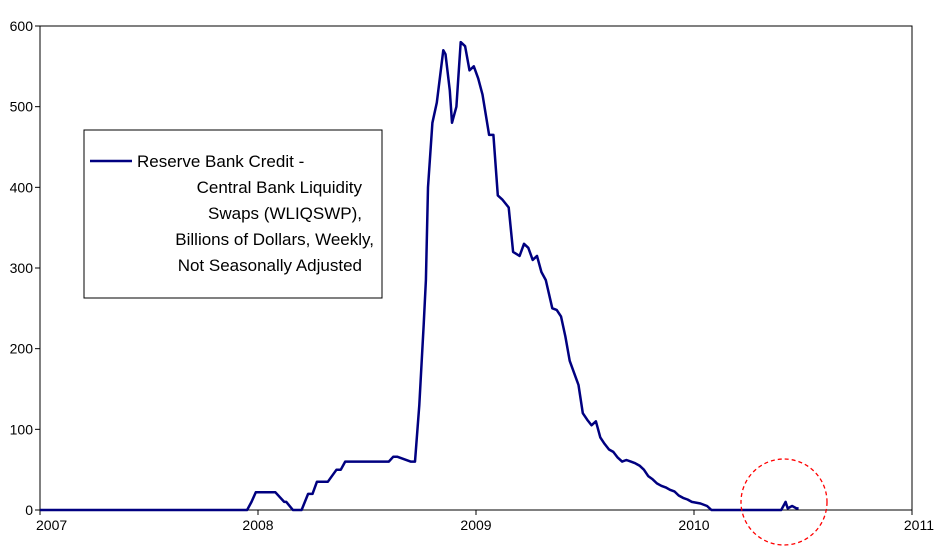 The image size is (938, 549). Describe the element at coordinates (270, 265) in the screenshot. I see `legend-entry-line-5: Not Seasonally Adjusted` at that location.